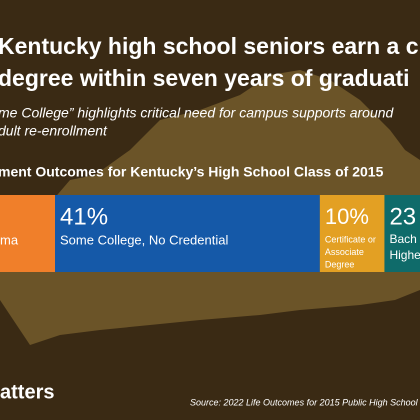  Describe the element at coordinates (54, 131) in the screenshot. I see `subtitle-line: dult re-enrollment` at that location.